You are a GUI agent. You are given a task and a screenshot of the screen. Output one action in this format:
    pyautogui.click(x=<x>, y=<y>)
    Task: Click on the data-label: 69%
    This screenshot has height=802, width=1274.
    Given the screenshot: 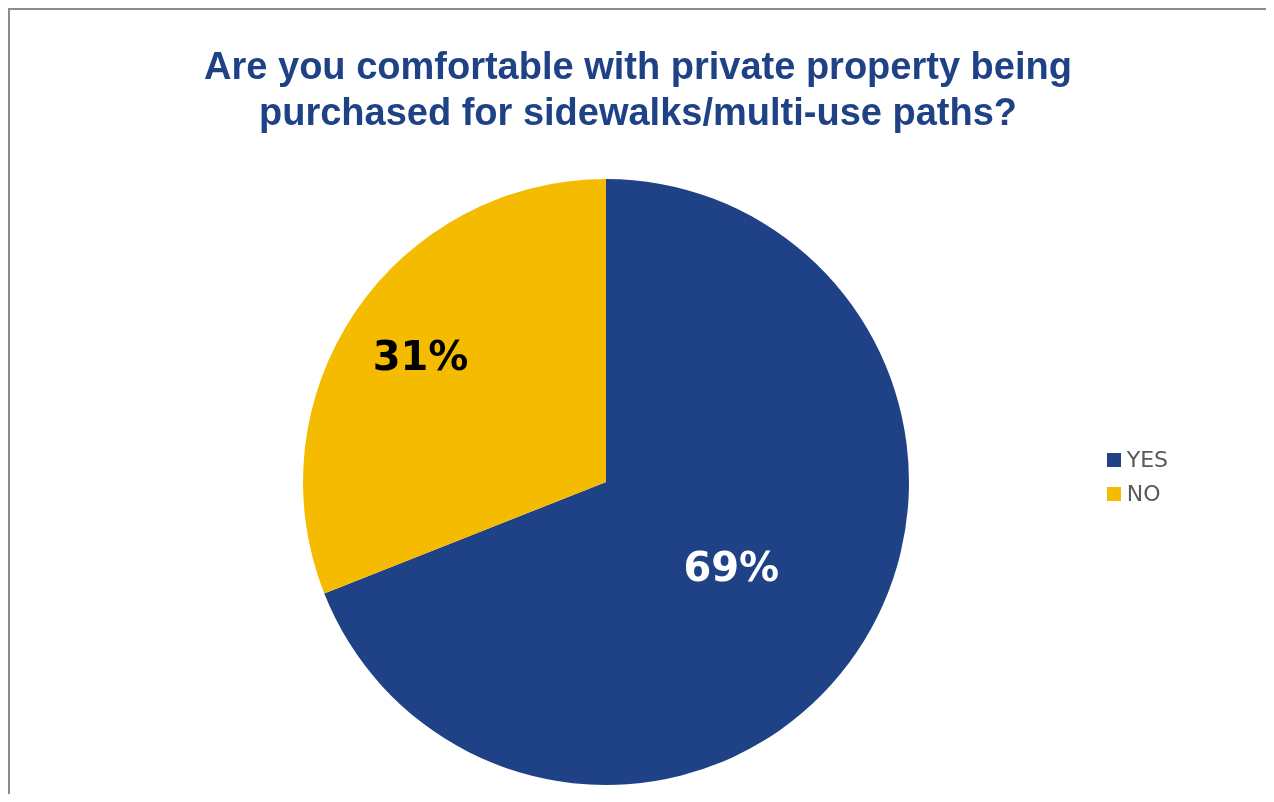 What is the action you would take?
    pyautogui.click(x=731, y=567)
    